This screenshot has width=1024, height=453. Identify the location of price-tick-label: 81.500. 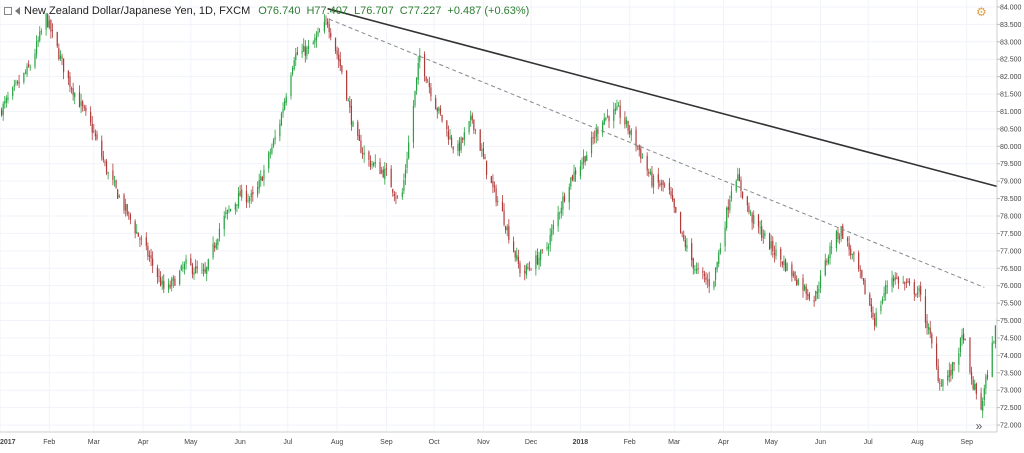
(1011, 95).